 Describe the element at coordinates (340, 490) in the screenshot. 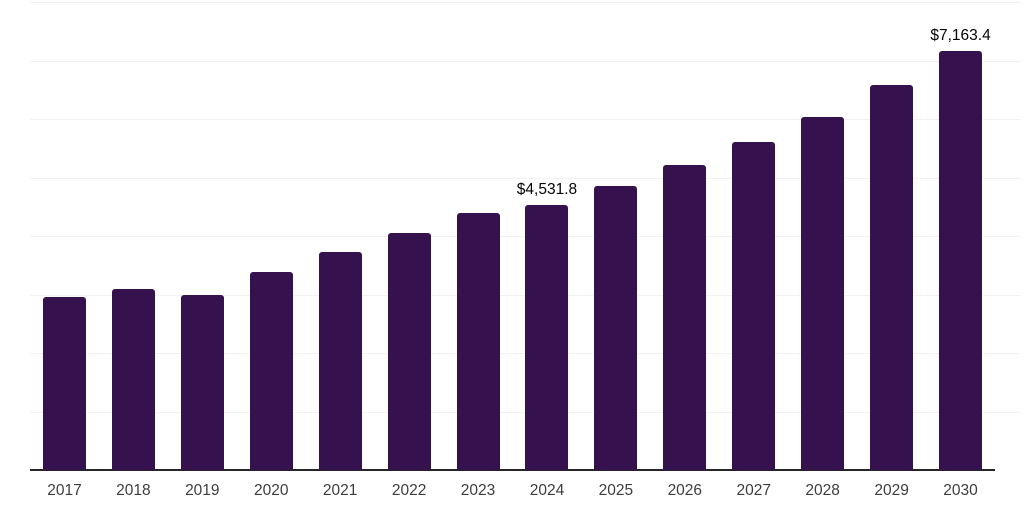

I see `x-tick-label-2021: 2021` at that location.